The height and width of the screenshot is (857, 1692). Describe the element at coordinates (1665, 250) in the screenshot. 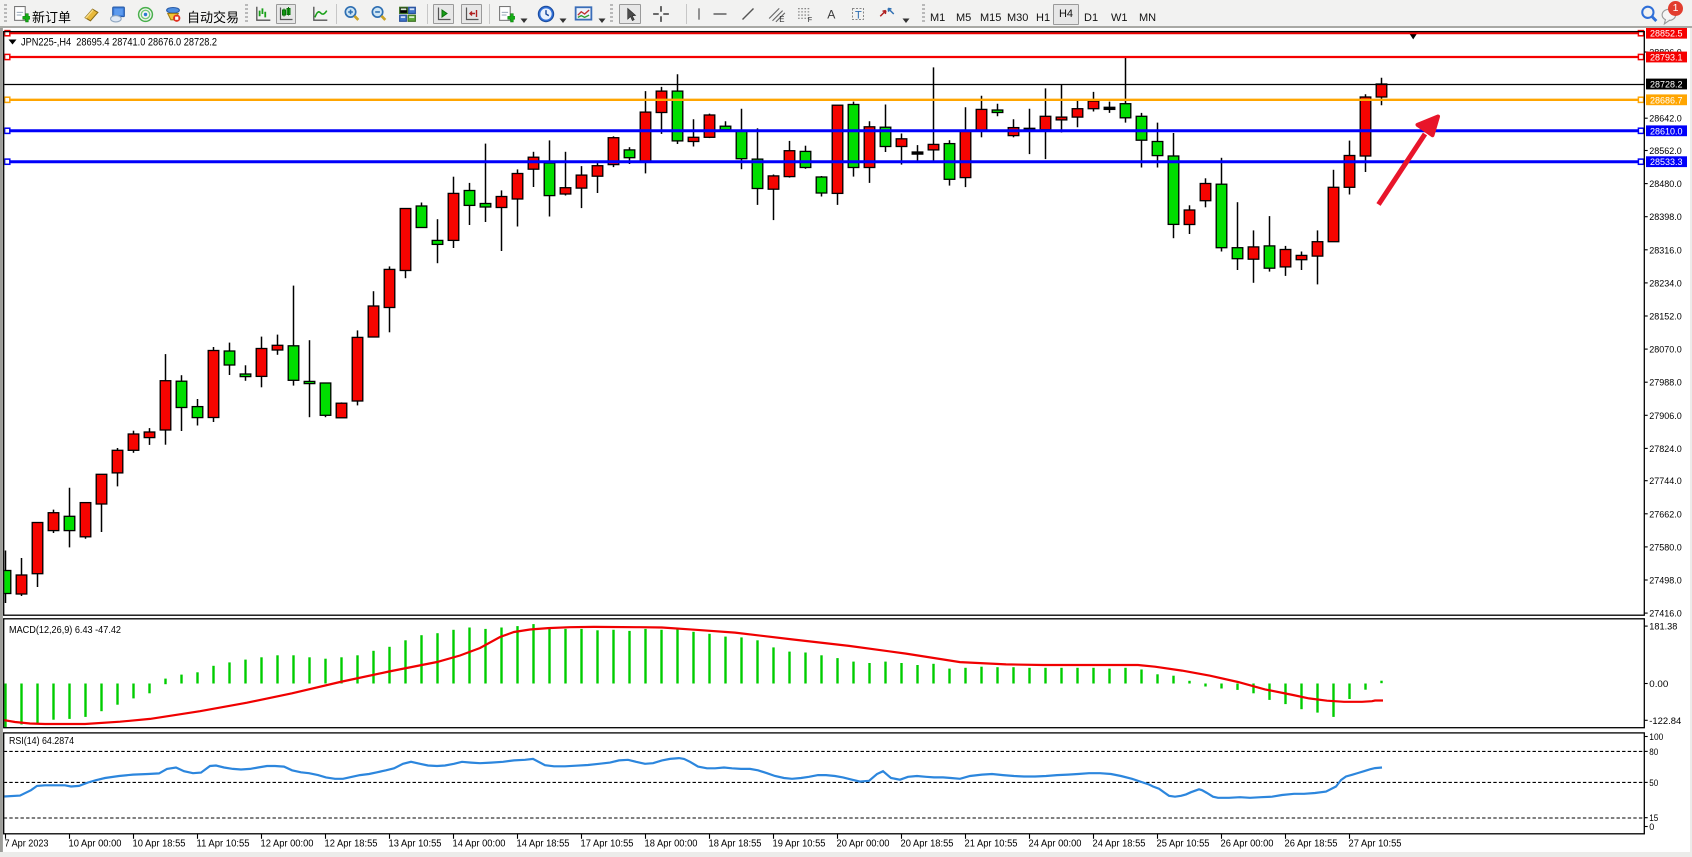

I see `svg-text: 28316.0` at that location.